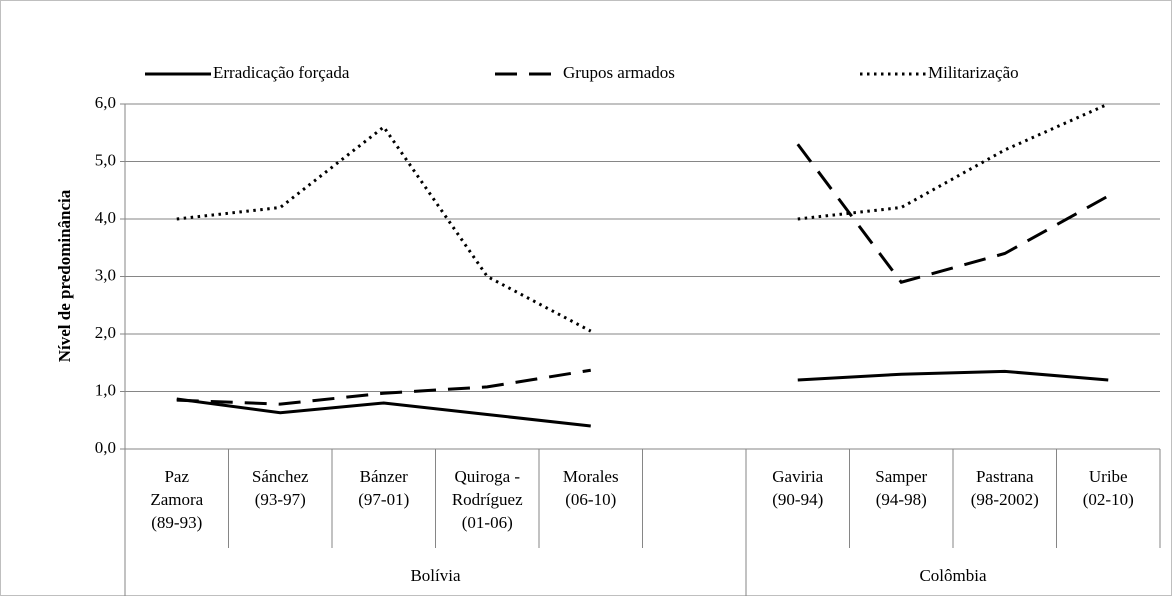  I want to click on y-axis-title: Nível de predominância, so click(64, 275).